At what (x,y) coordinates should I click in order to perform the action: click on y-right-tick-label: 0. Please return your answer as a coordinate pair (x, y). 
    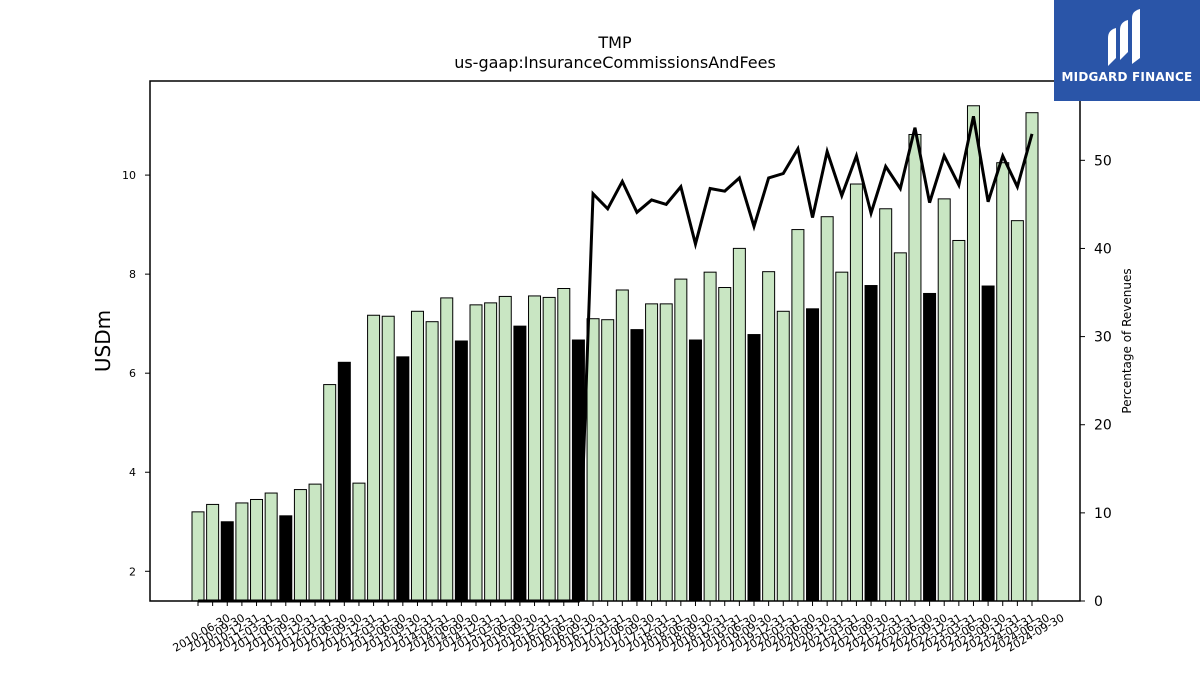
    Looking at the image, I should click on (1098, 602).